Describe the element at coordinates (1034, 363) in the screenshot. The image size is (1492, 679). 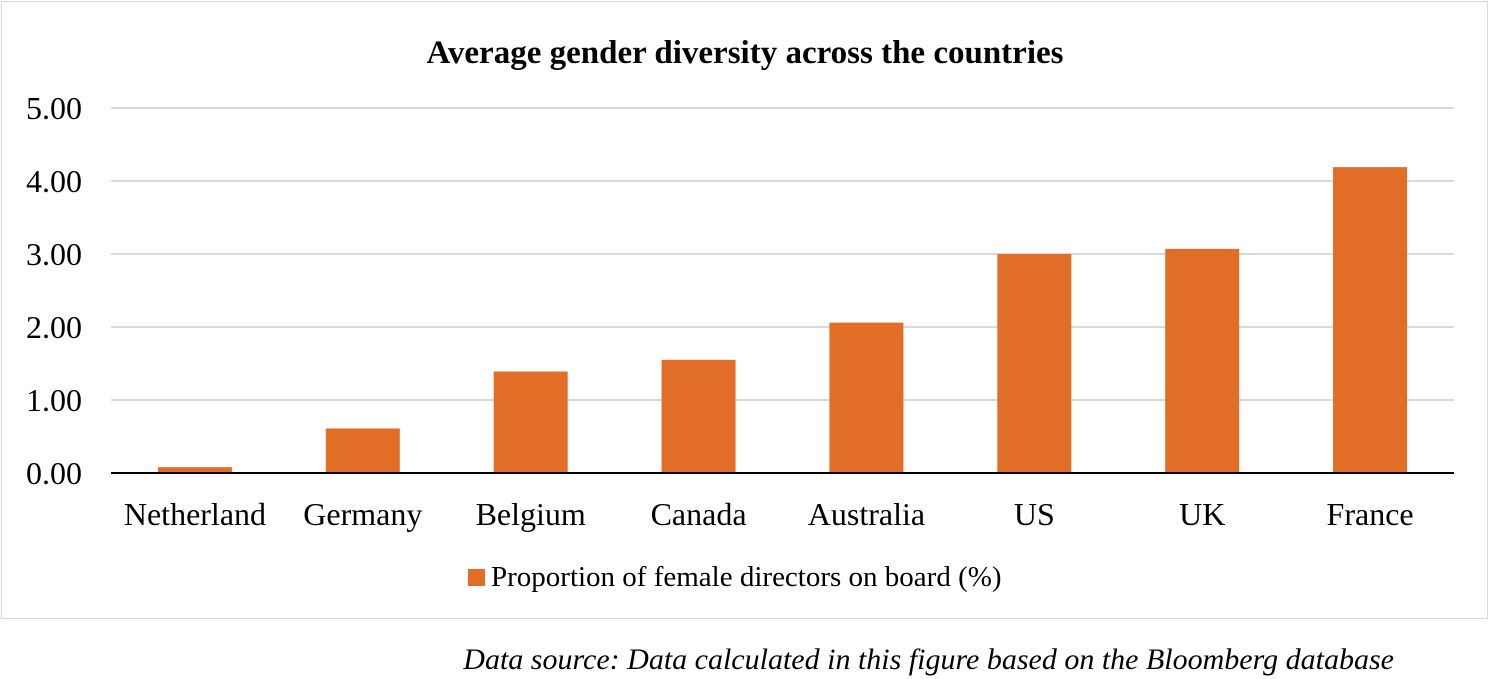
I see `bar-us` at that location.